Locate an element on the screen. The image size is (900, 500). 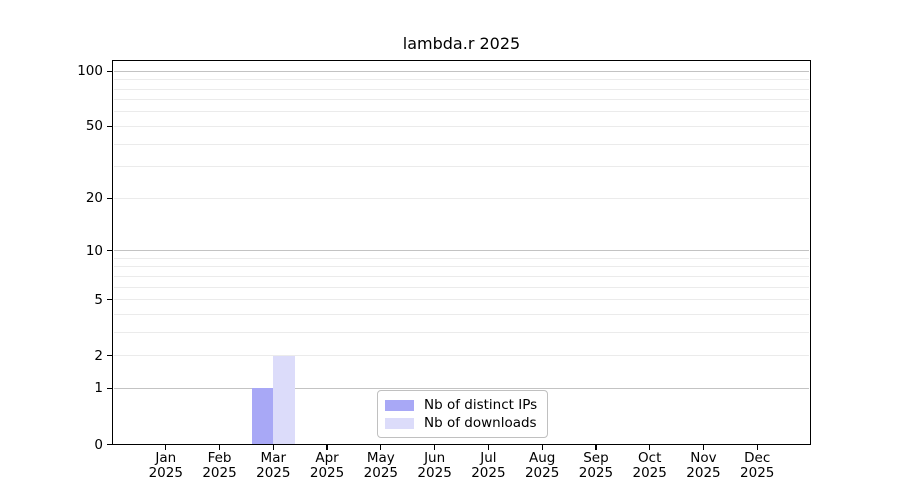
y-axis-tick-label: 0 is located at coordinates (98, 444).